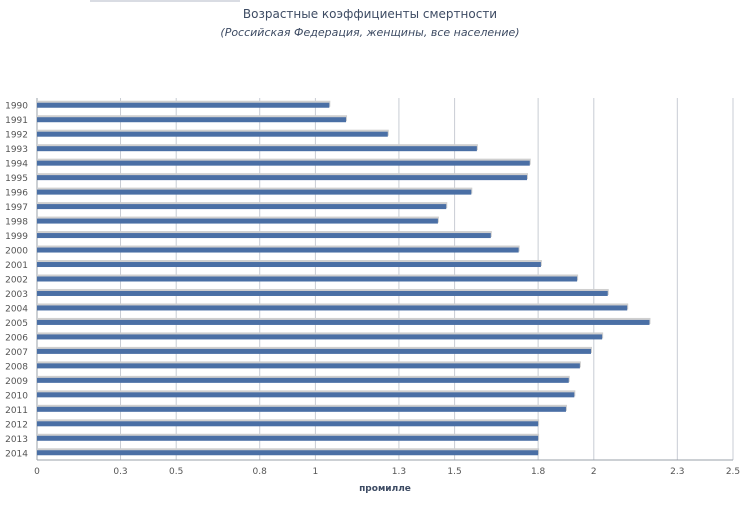 The image size is (740, 508). I want to click on y-tick-label: 2005, so click(16, 324).